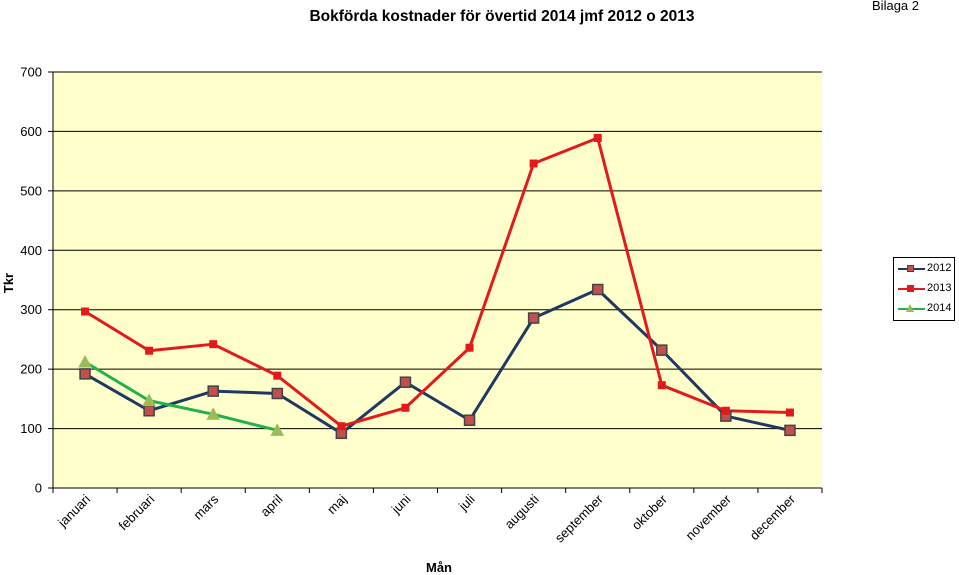 Image resolution: width=959 pixels, height=575 pixels. I want to click on x-tick-label: juni, so click(401, 504).